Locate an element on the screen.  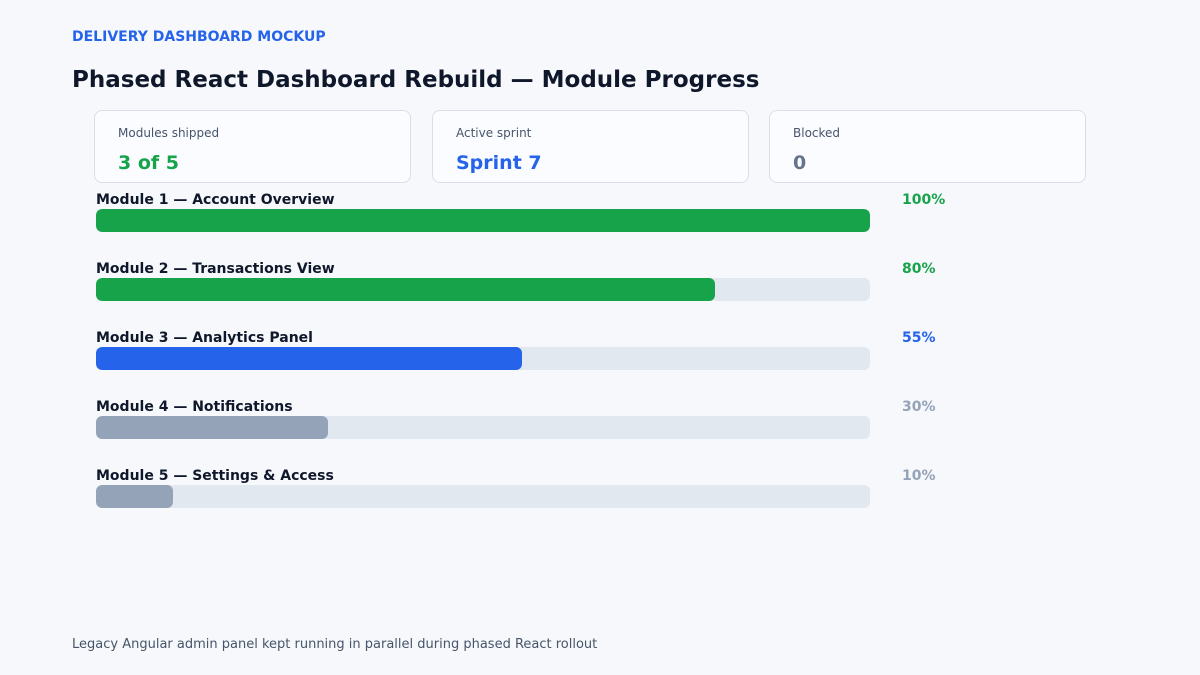
card-label: Blocked is located at coordinates (817, 133).